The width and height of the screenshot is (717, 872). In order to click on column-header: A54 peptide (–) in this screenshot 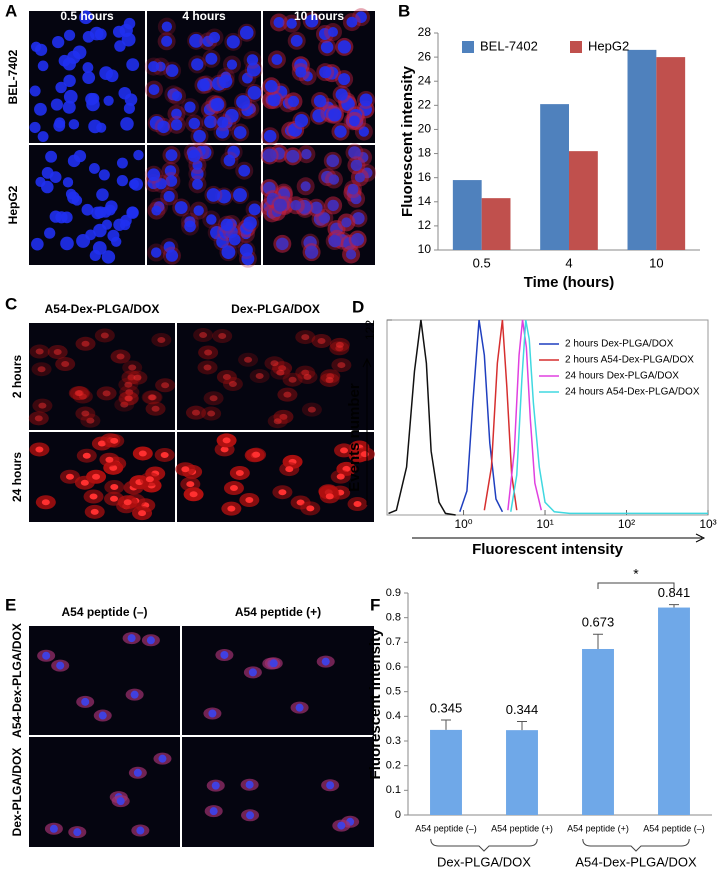, I will do `click(104, 612)`.